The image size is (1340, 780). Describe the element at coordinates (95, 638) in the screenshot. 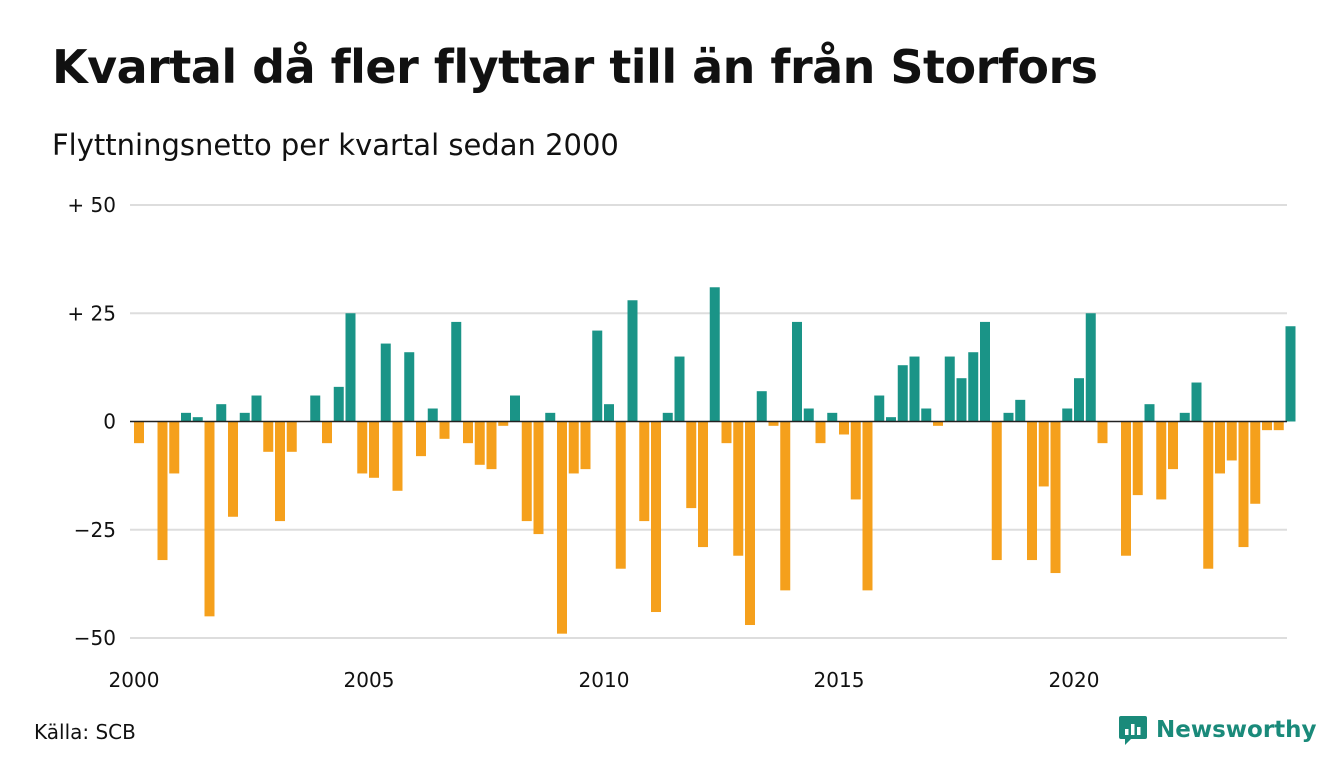

I see `y-tick-label: −50` at that location.